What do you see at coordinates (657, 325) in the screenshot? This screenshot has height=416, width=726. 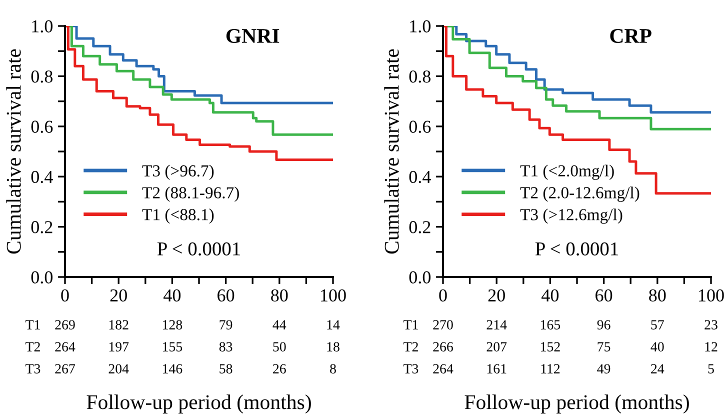 I see `text: 57` at bounding box center [657, 325].